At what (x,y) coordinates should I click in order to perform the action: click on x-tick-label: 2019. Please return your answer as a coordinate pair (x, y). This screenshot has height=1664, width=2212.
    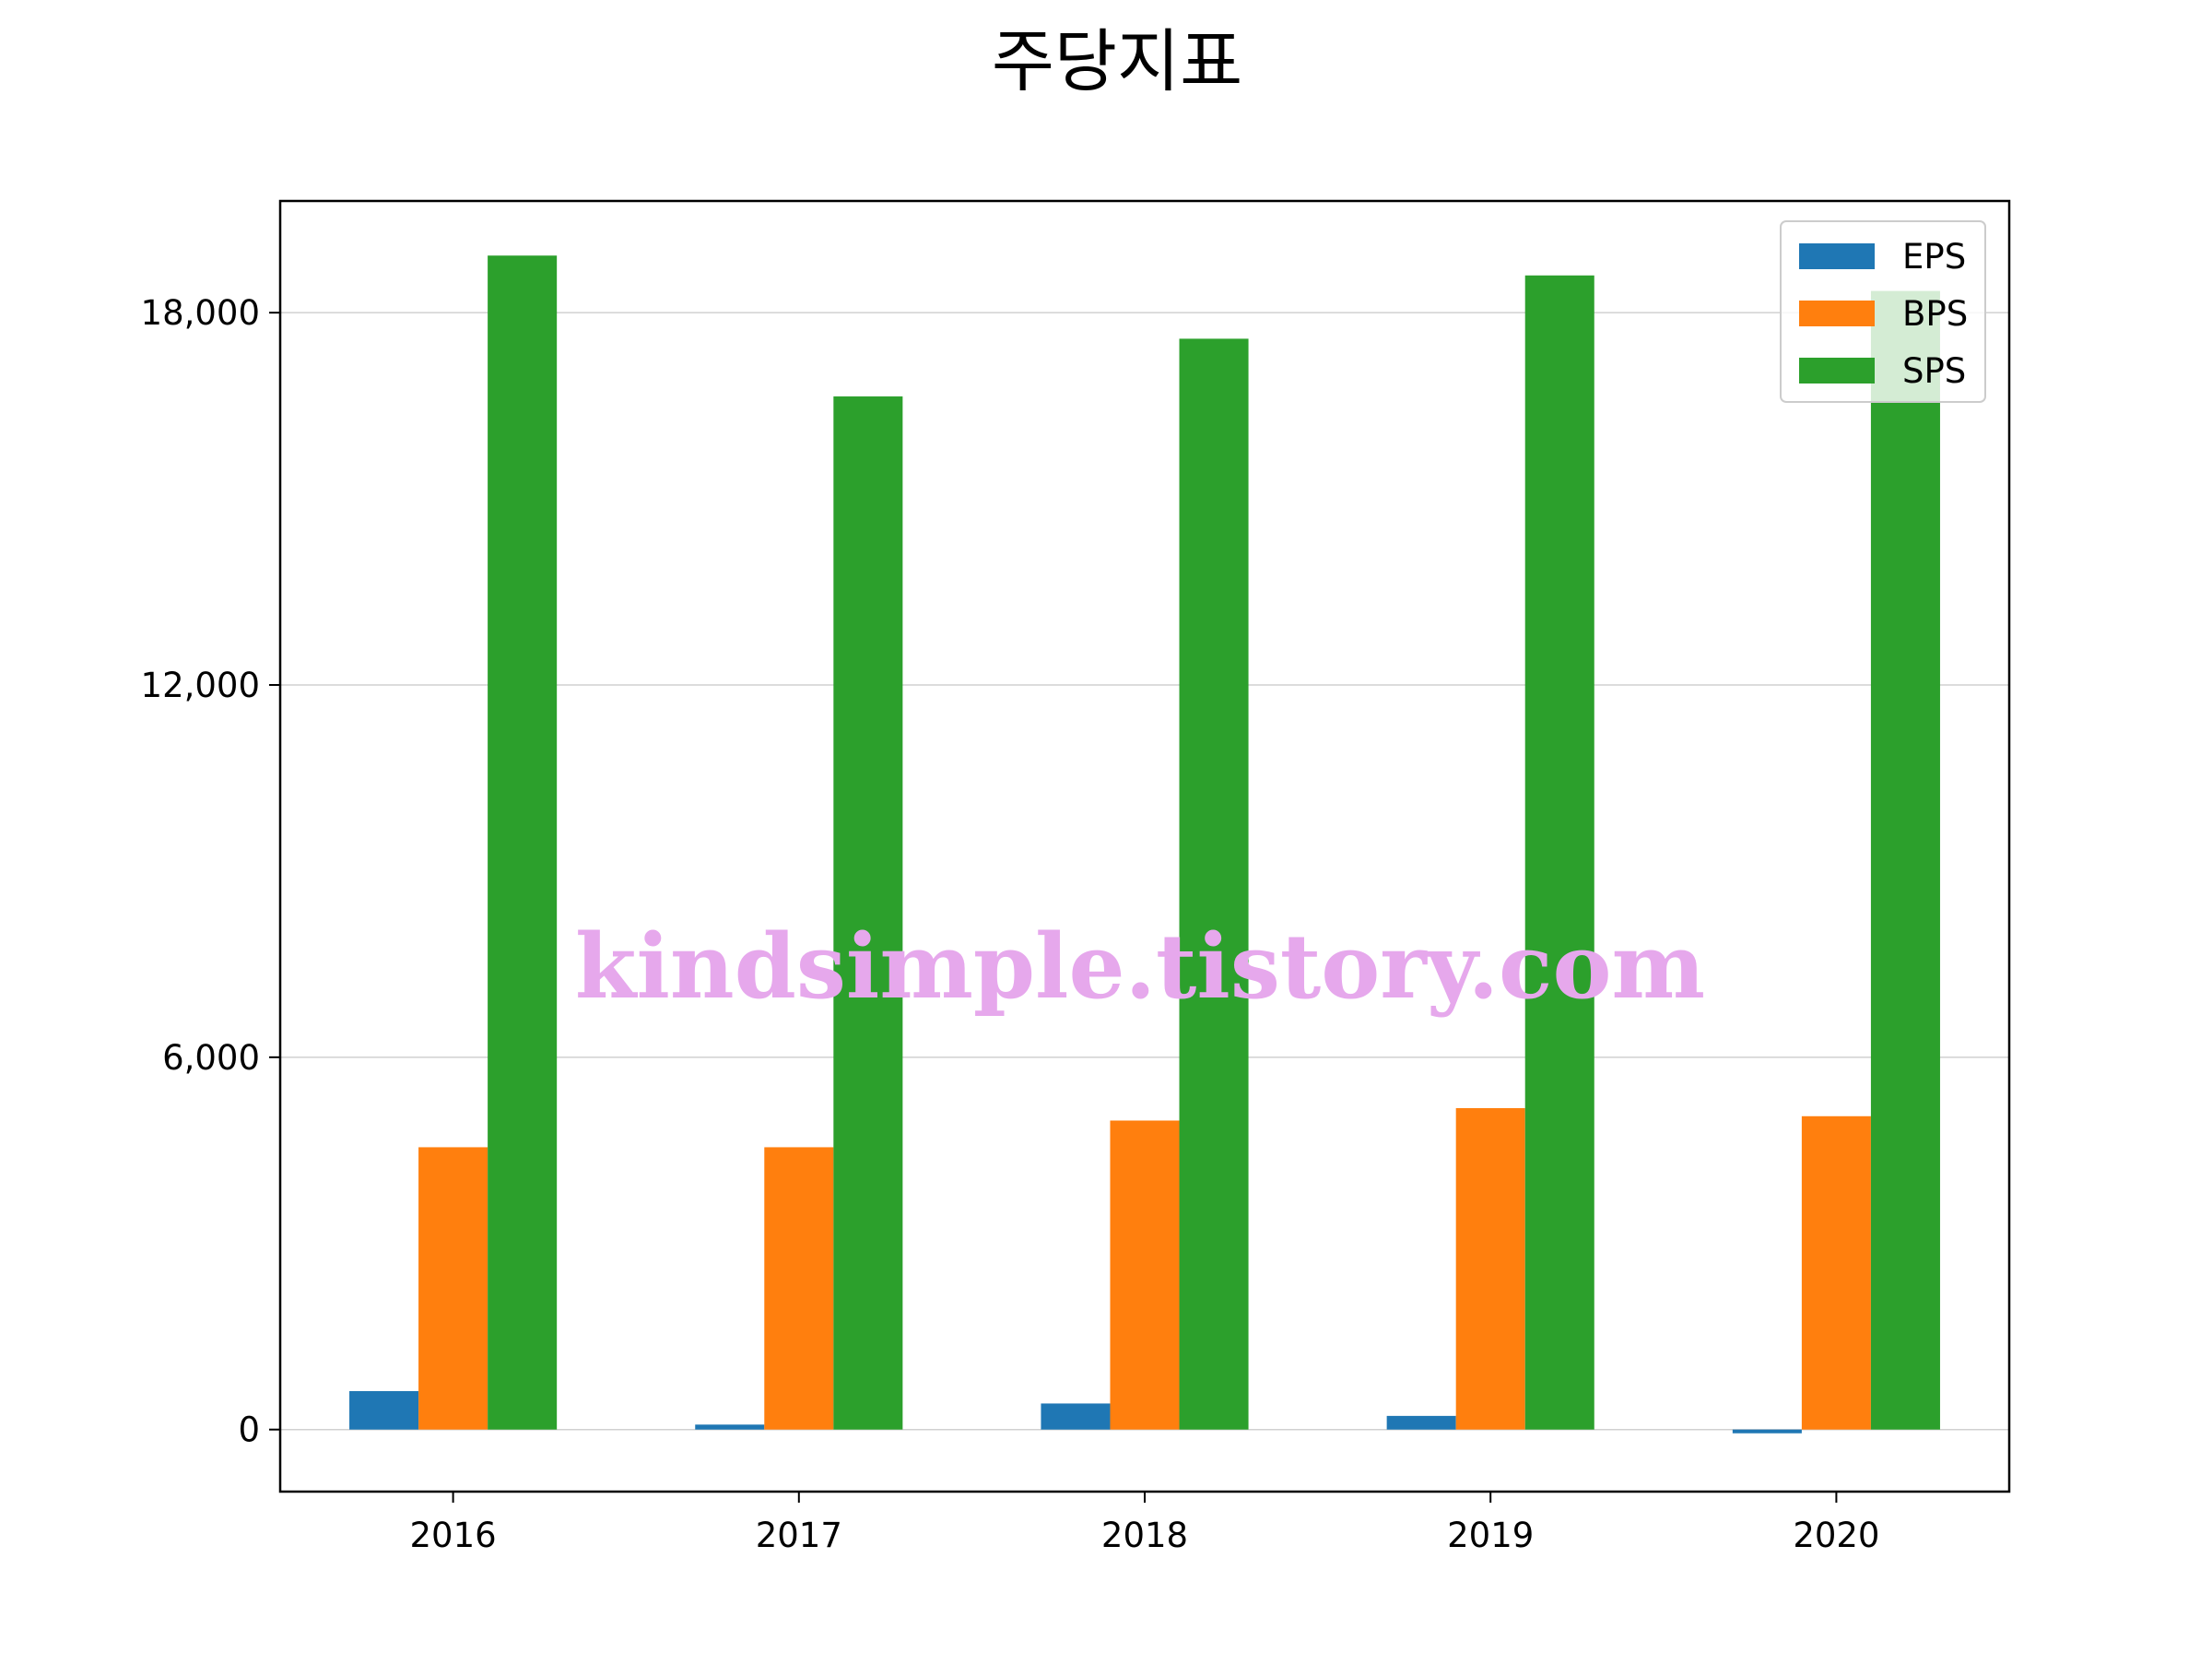
    Looking at the image, I should click on (1490, 1535).